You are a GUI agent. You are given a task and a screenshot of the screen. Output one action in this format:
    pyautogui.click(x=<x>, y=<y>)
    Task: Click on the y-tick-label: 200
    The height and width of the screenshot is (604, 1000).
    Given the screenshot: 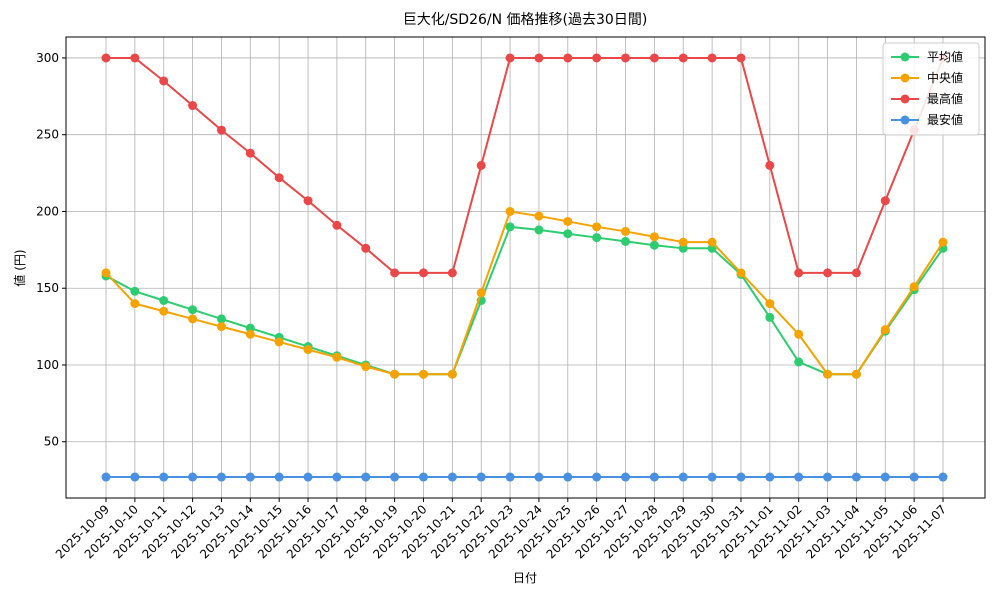 What is the action you would take?
    pyautogui.click(x=47, y=211)
    